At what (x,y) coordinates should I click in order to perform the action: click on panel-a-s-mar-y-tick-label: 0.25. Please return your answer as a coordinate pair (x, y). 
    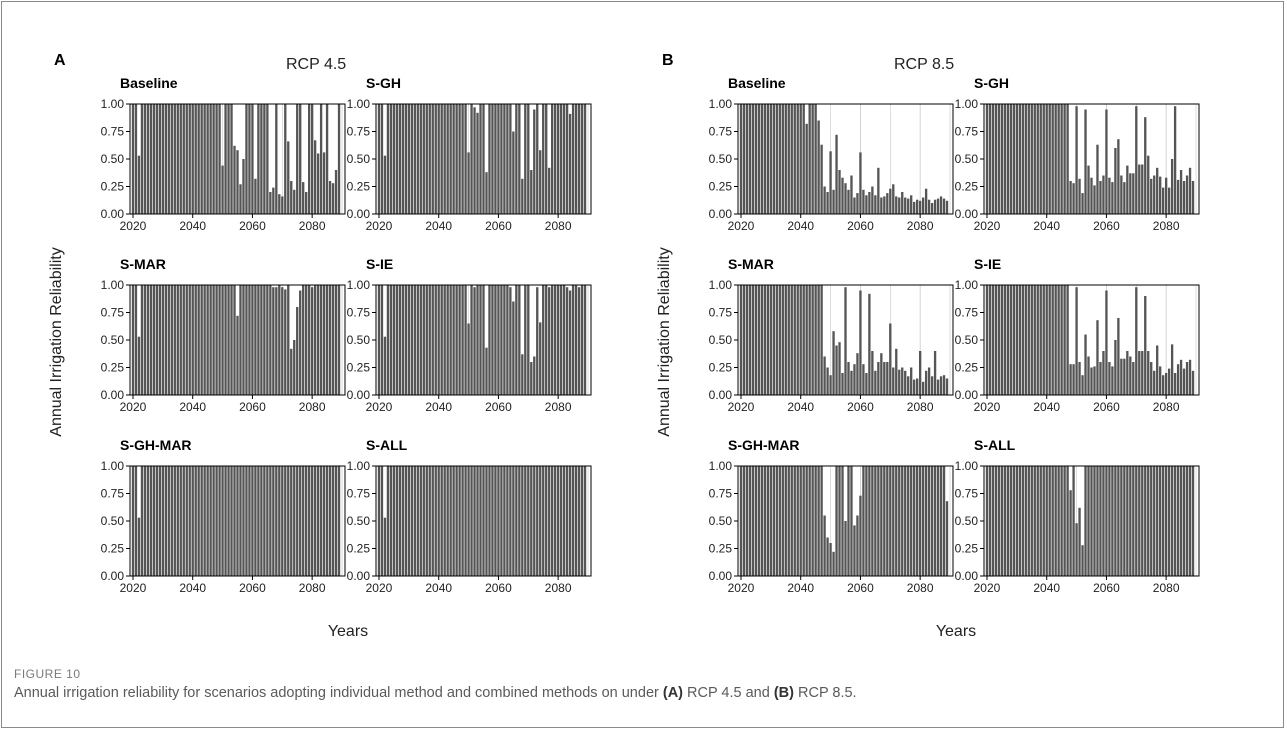
    Looking at the image, I should click on (113, 368).